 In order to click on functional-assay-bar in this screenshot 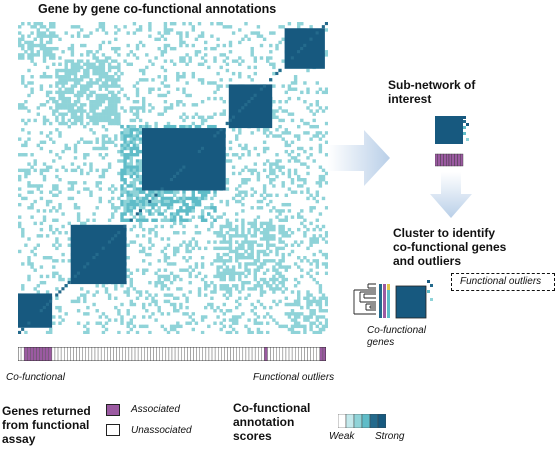, I will do `click(172, 354)`.